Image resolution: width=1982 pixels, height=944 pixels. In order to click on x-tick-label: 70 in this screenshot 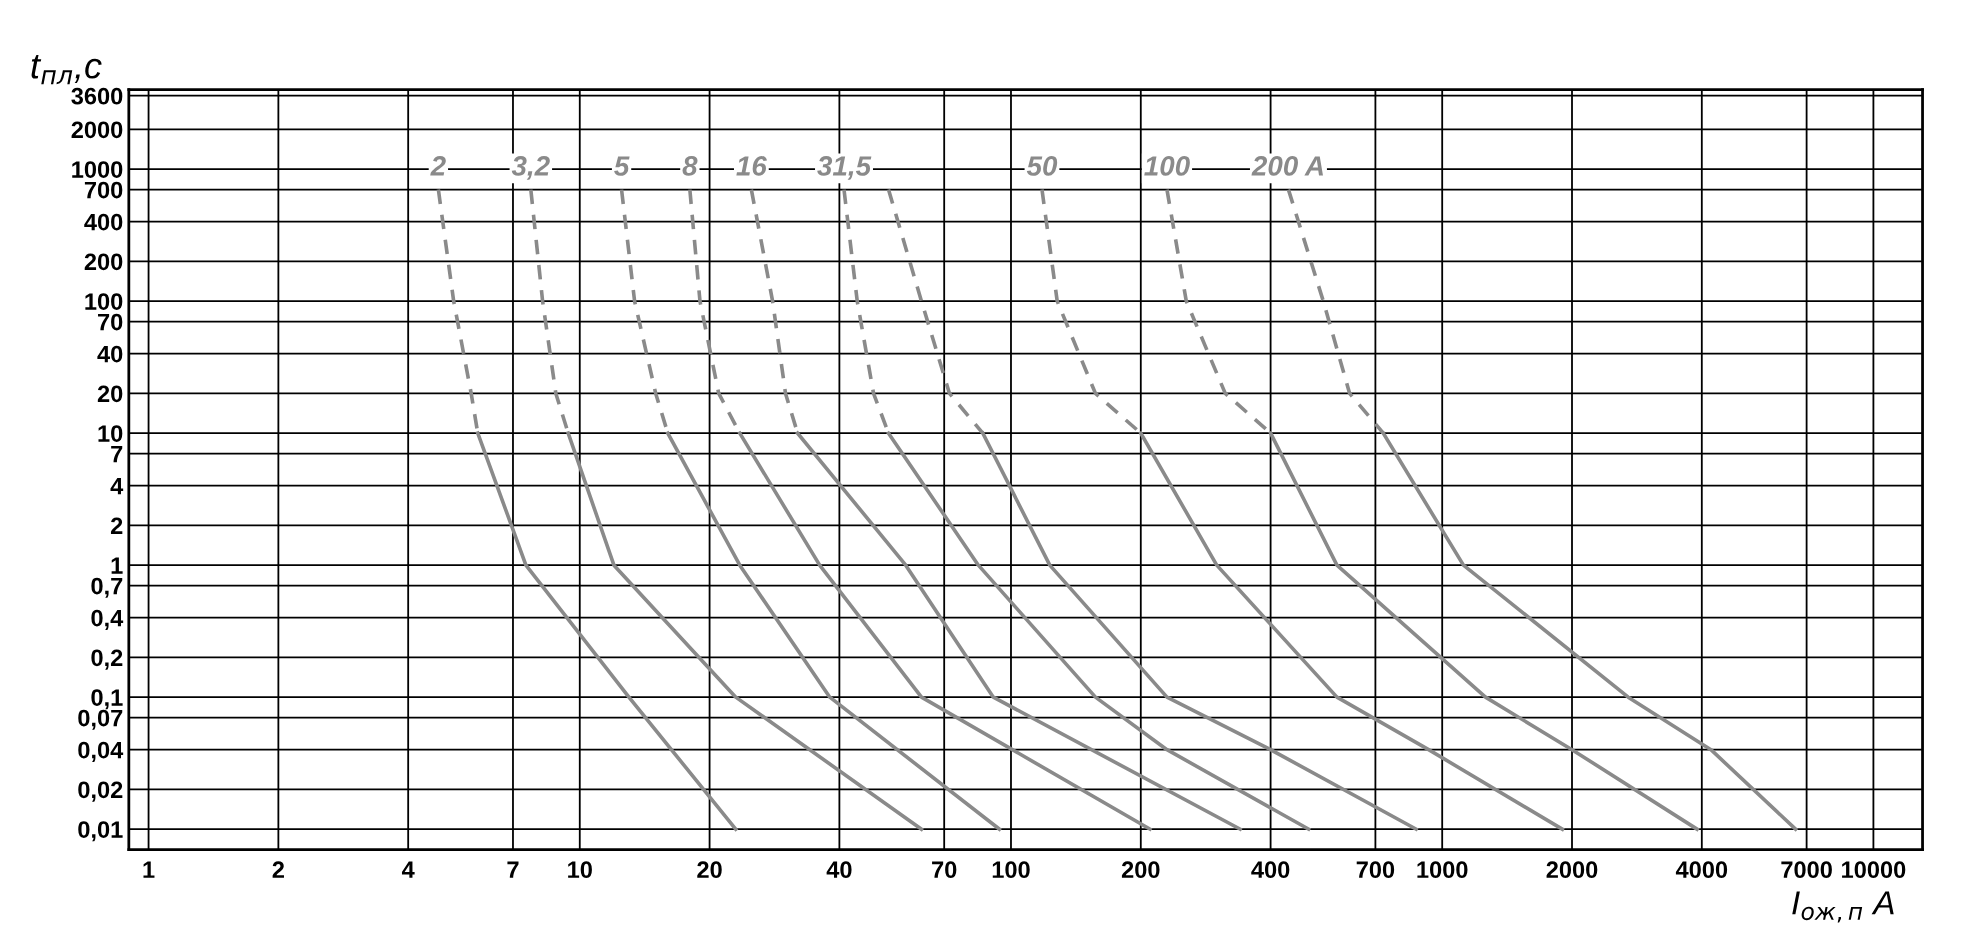, I will do `click(944, 870)`.